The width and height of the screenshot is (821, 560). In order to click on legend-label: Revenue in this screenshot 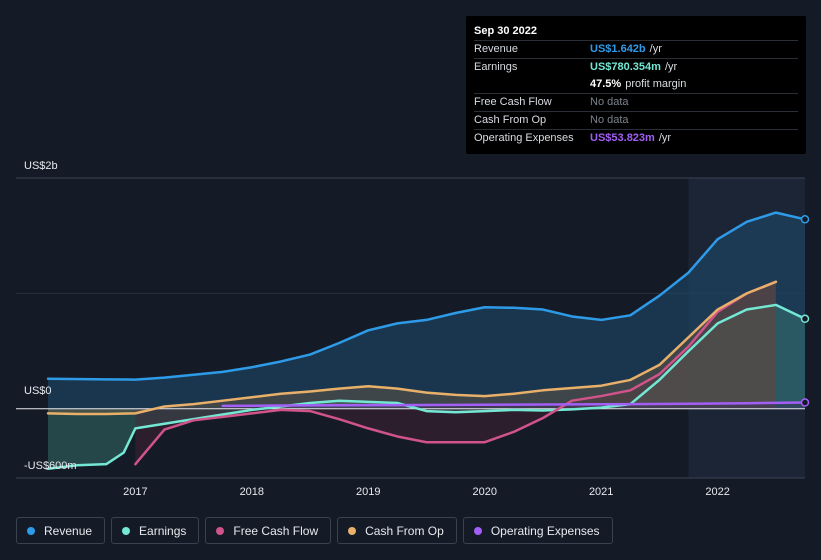, I will do `click(68, 530)`.